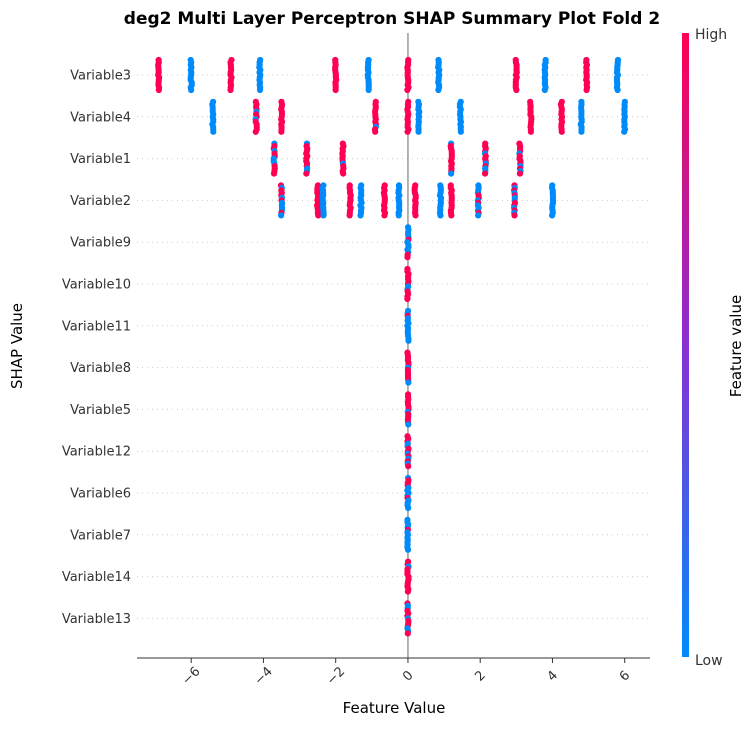 The image size is (755, 729). Describe the element at coordinates (709, 661) in the screenshot. I see `colorbar-low-label: Low` at that location.